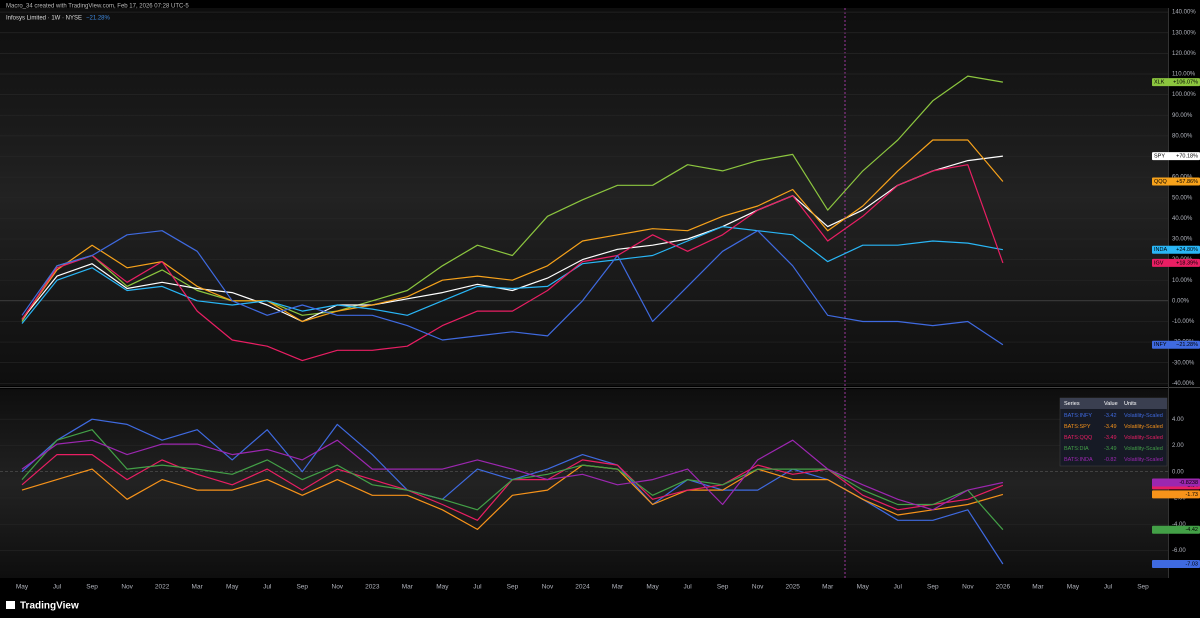 This screenshot has height=618, width=1200. I want to click on last-value-name: QQQ, so click(1161, 182).